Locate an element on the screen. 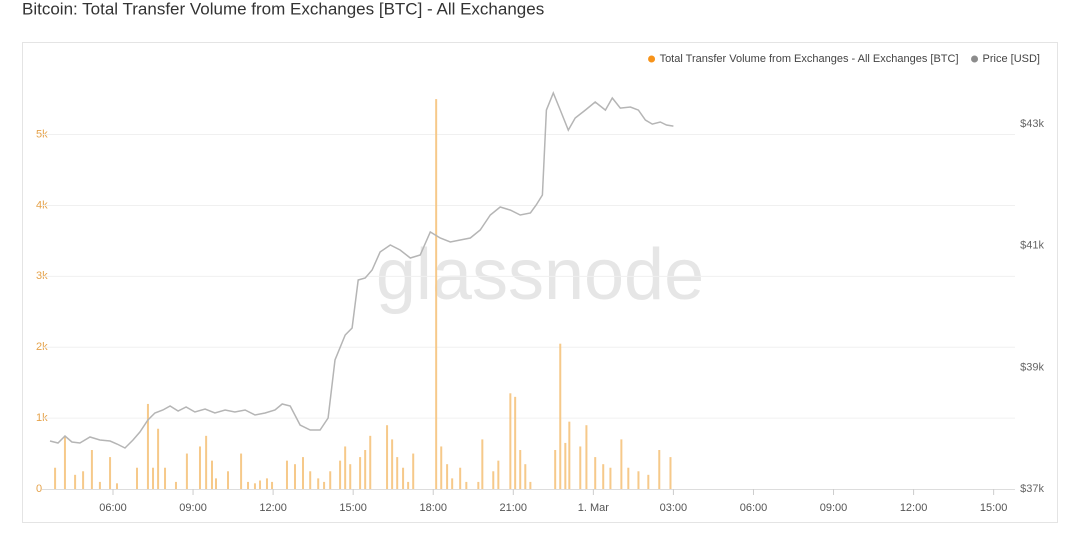 This screenshot has width=1080, height=548. legend-label: Price [USD] is located at coordinates (1011, 59).